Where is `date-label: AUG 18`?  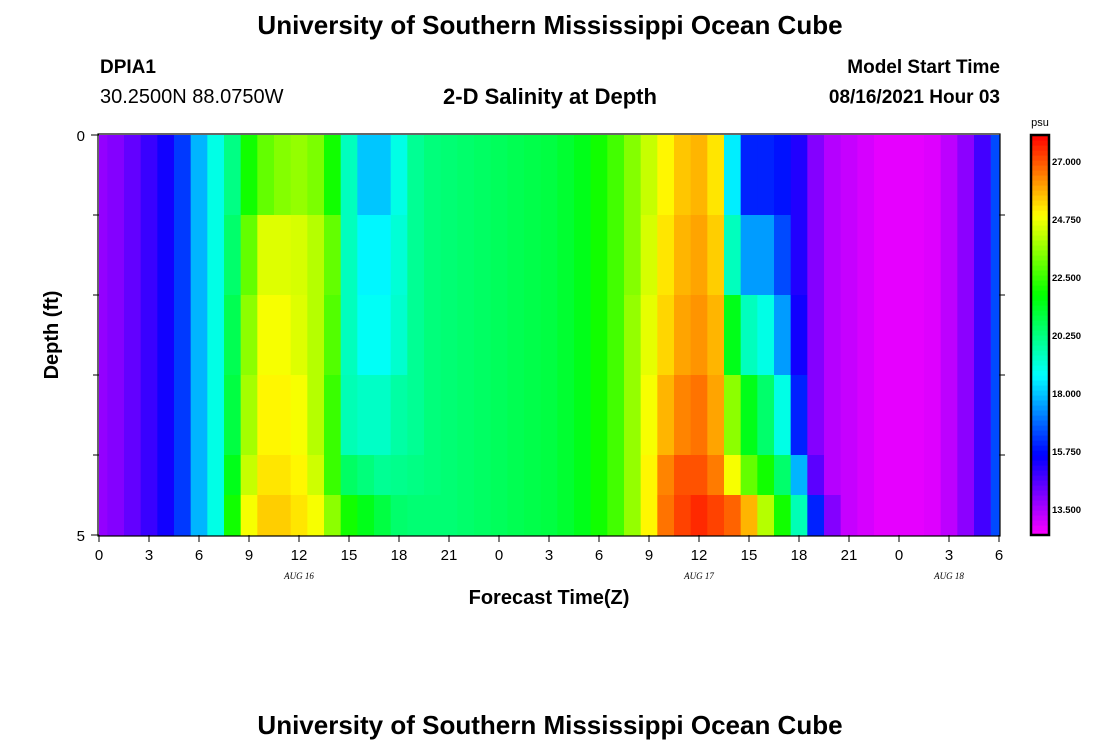 date-label: AUG 18 is located at coordinates (948, 576).